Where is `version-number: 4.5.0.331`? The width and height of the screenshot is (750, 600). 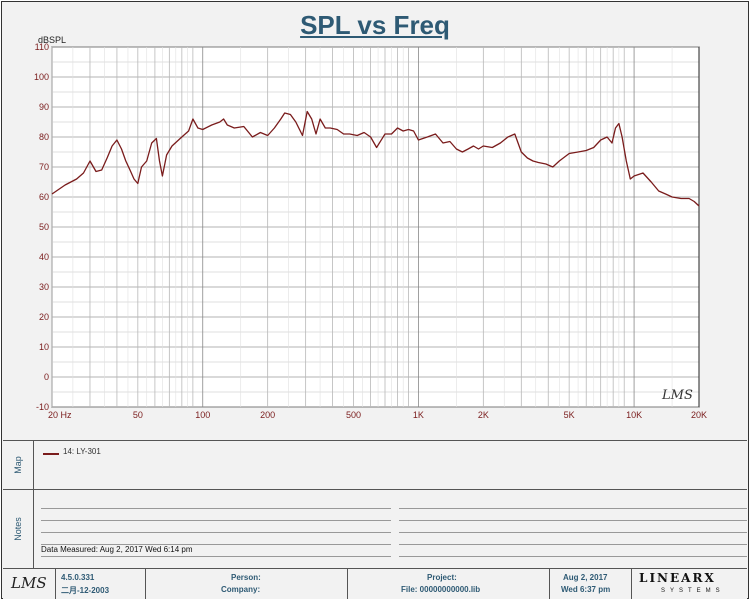
version-number: 4.5.0.331 is located at coordinates (78, 577).